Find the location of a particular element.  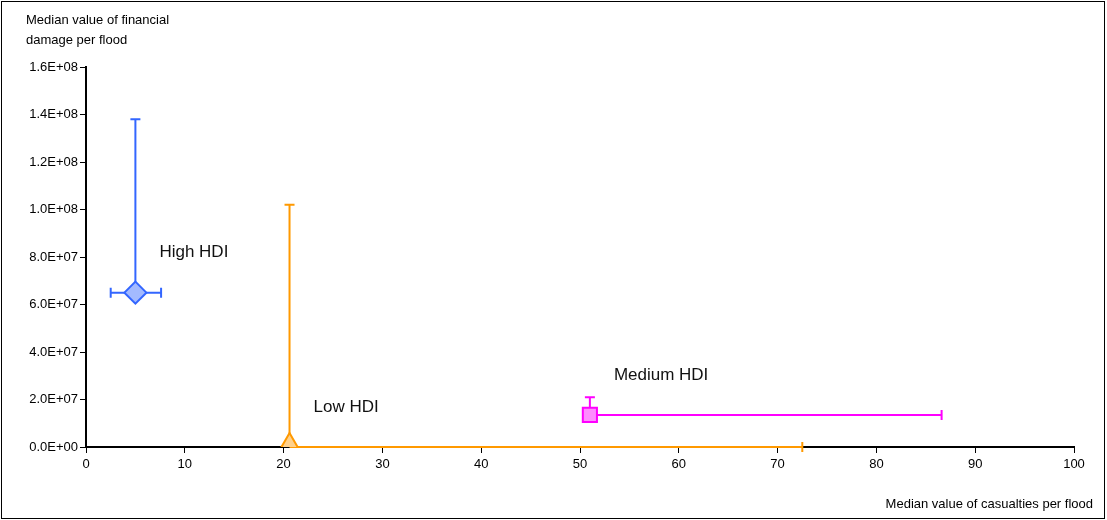

x-tick-label: 20 is located at coordinates (283, 464).